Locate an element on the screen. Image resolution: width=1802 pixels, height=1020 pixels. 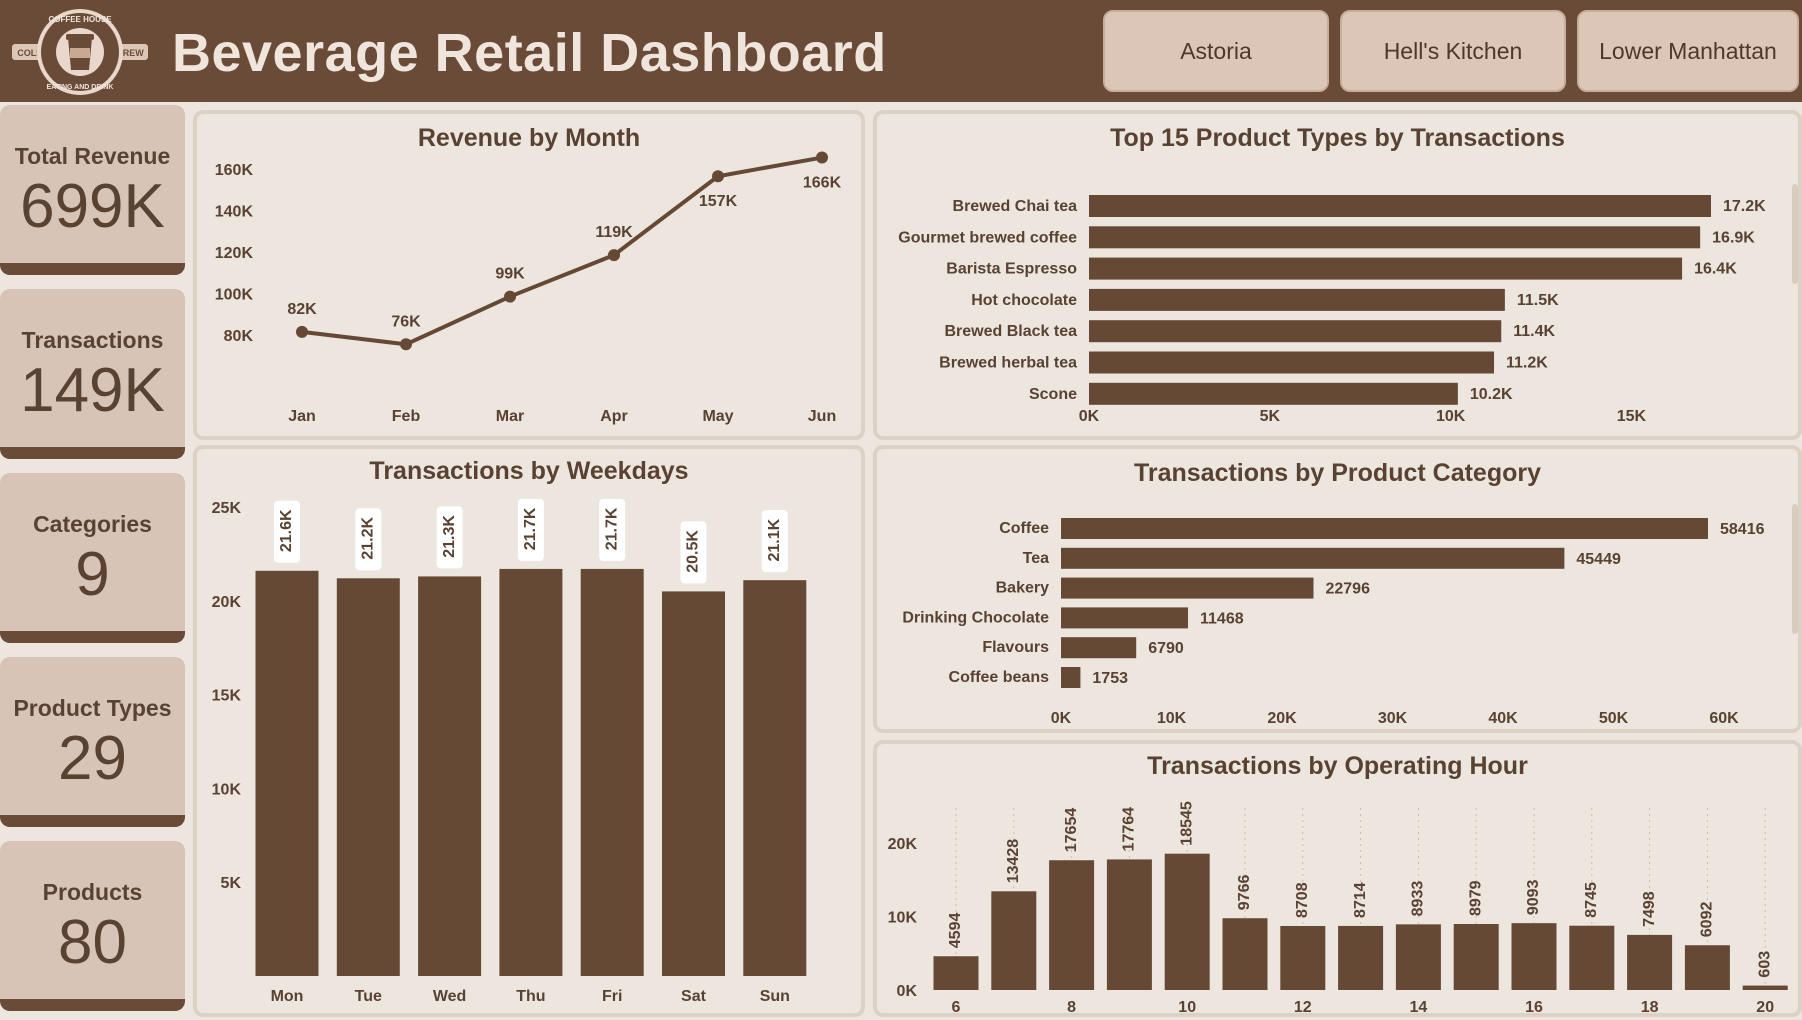
x-tick-label: 20K is located at coordinates (1282, 718).